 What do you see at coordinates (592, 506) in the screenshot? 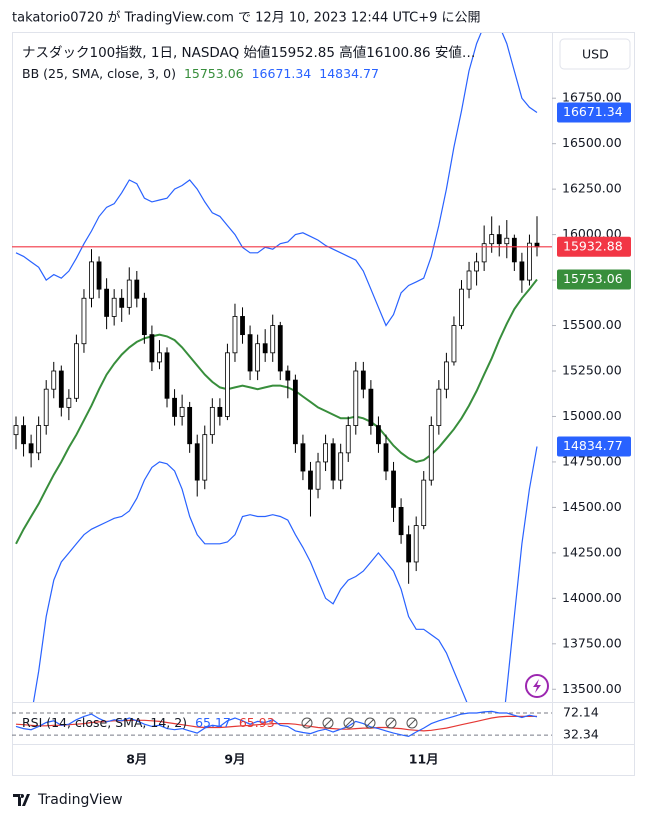
I see `y-tick-label: 14500.00` at bounding box center [592, 506].